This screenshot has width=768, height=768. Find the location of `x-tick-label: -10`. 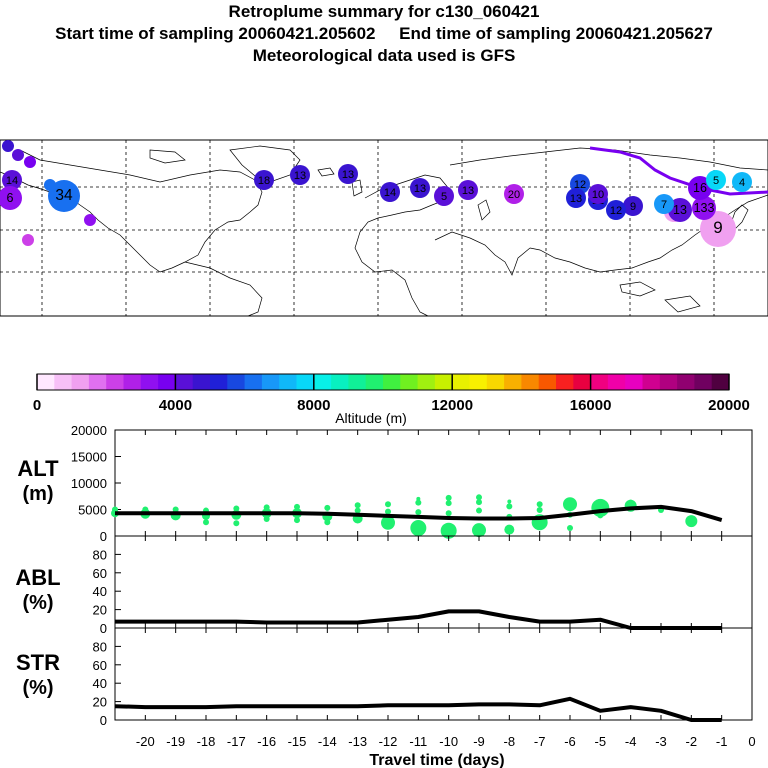

x-tick-label: -10 is located at coordinates (448, 741).